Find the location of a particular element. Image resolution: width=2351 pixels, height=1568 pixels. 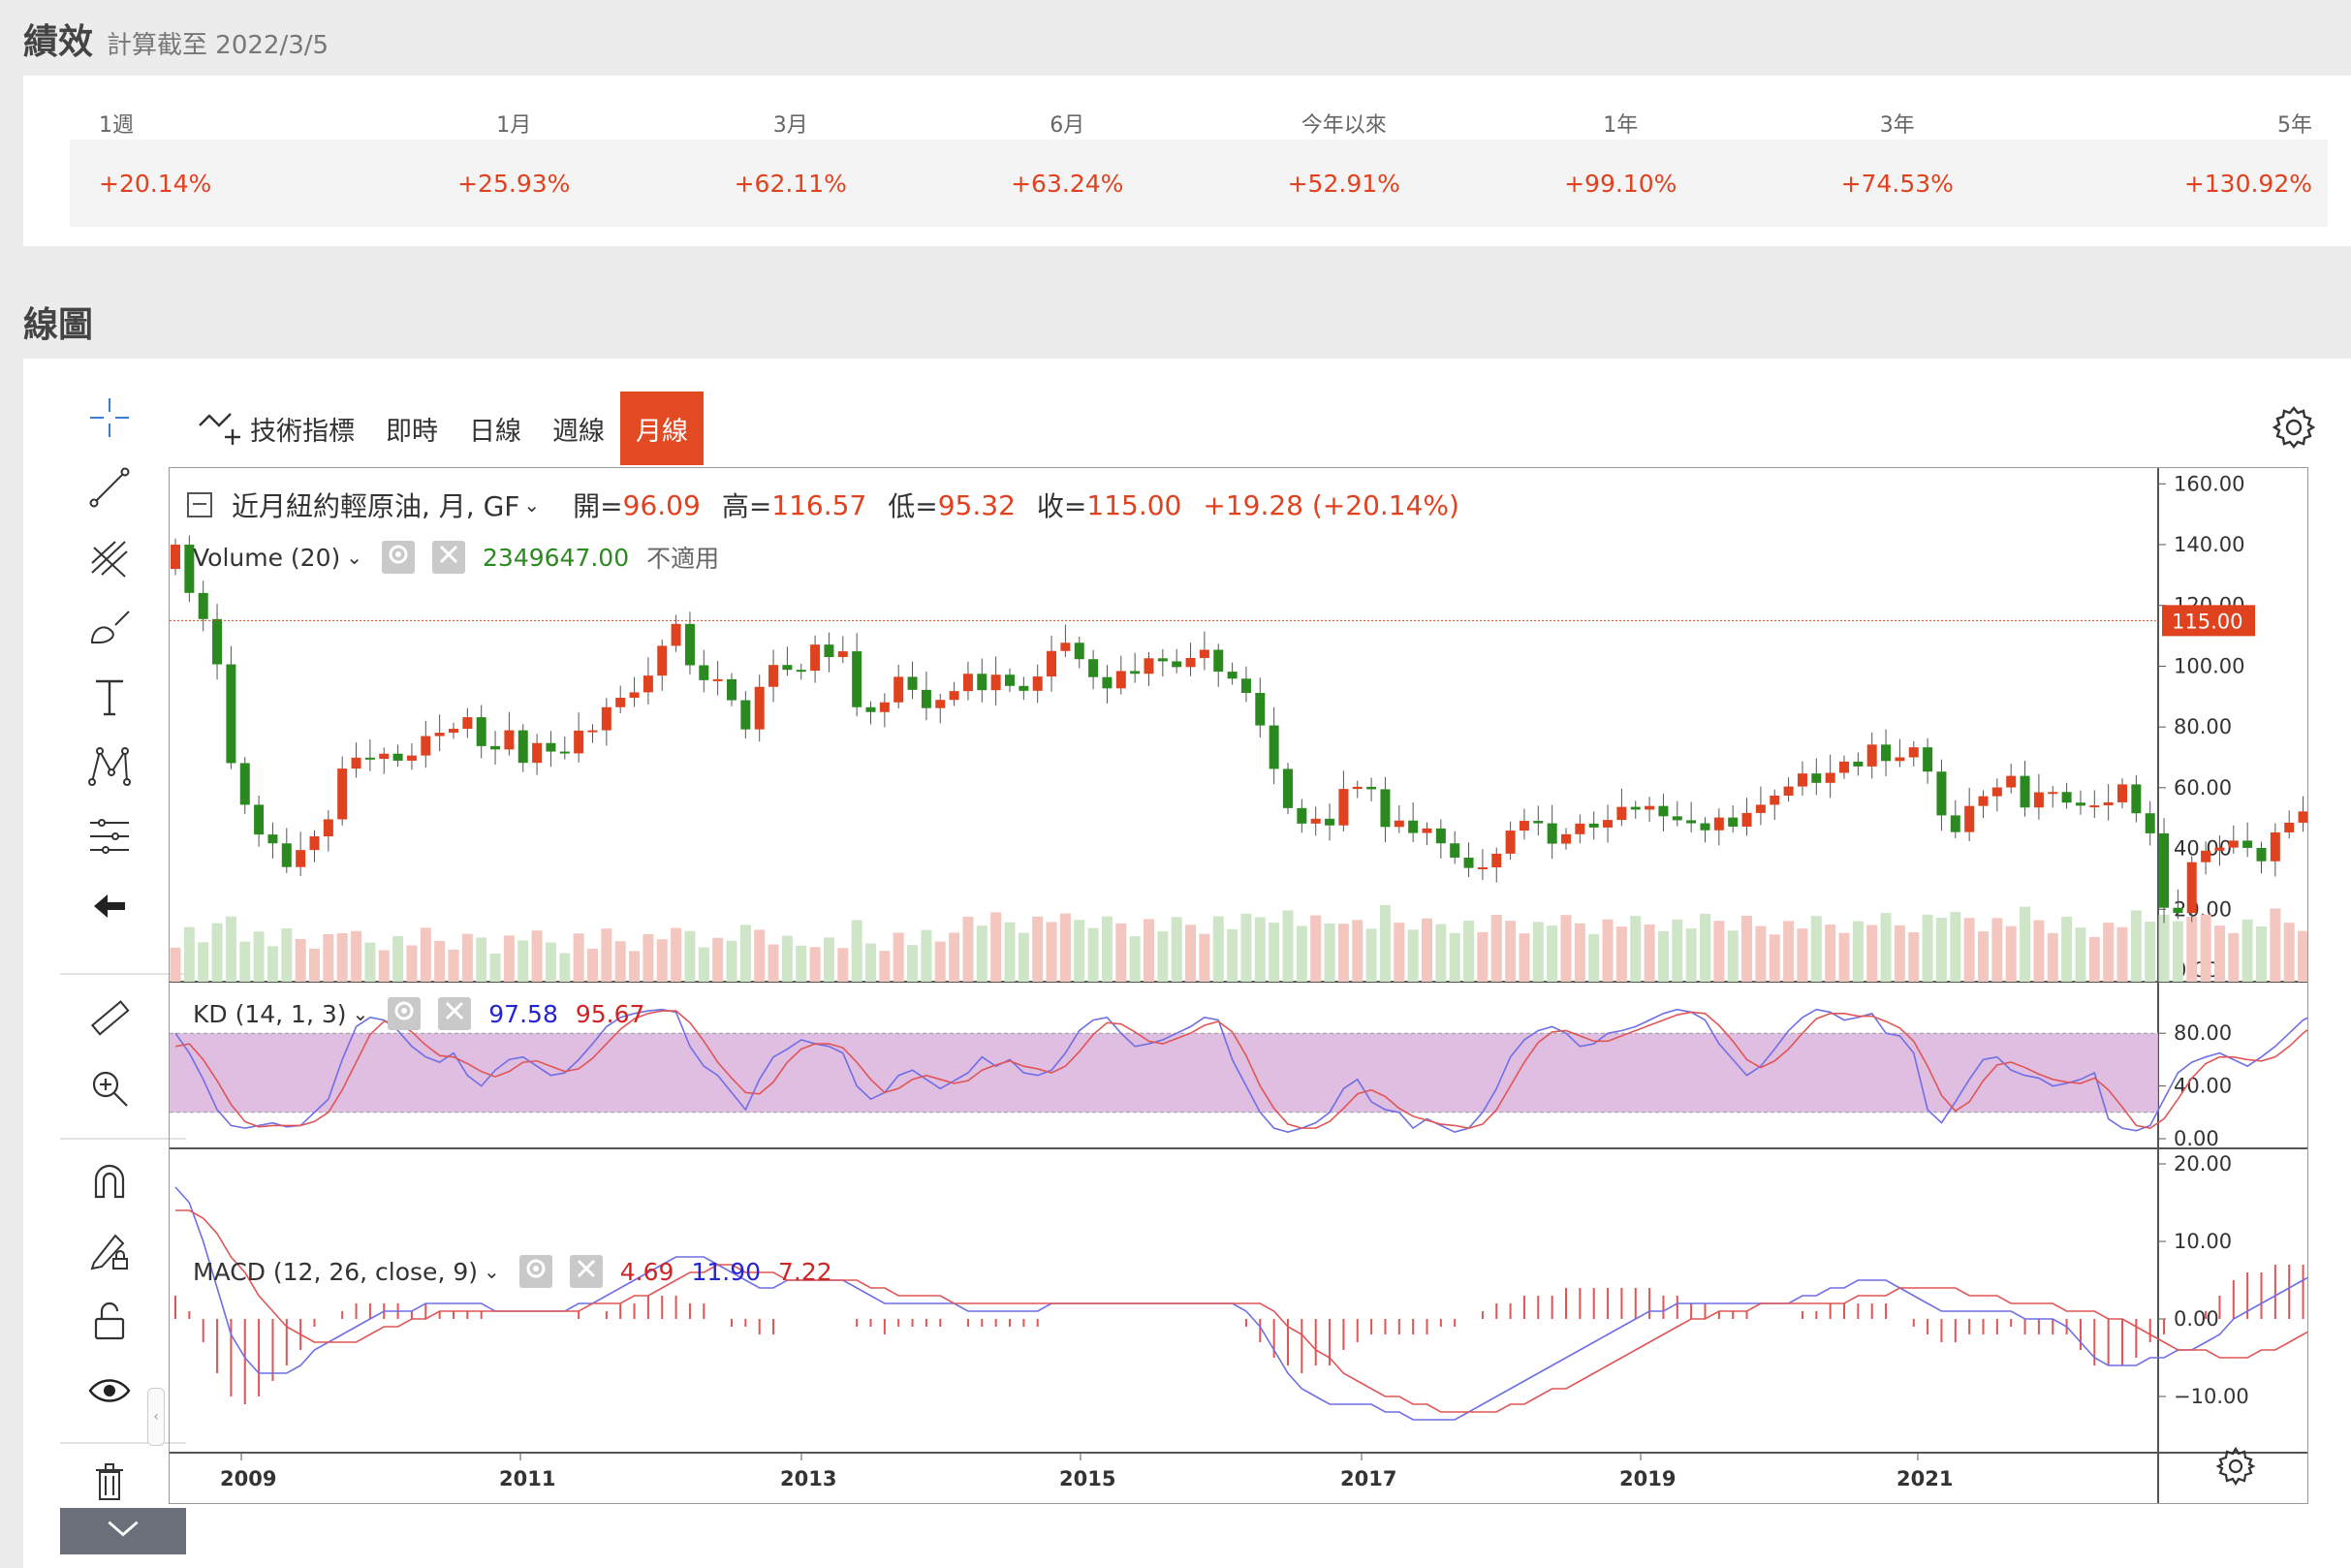

chart-settings-button is located at coordinates (2294, 427).